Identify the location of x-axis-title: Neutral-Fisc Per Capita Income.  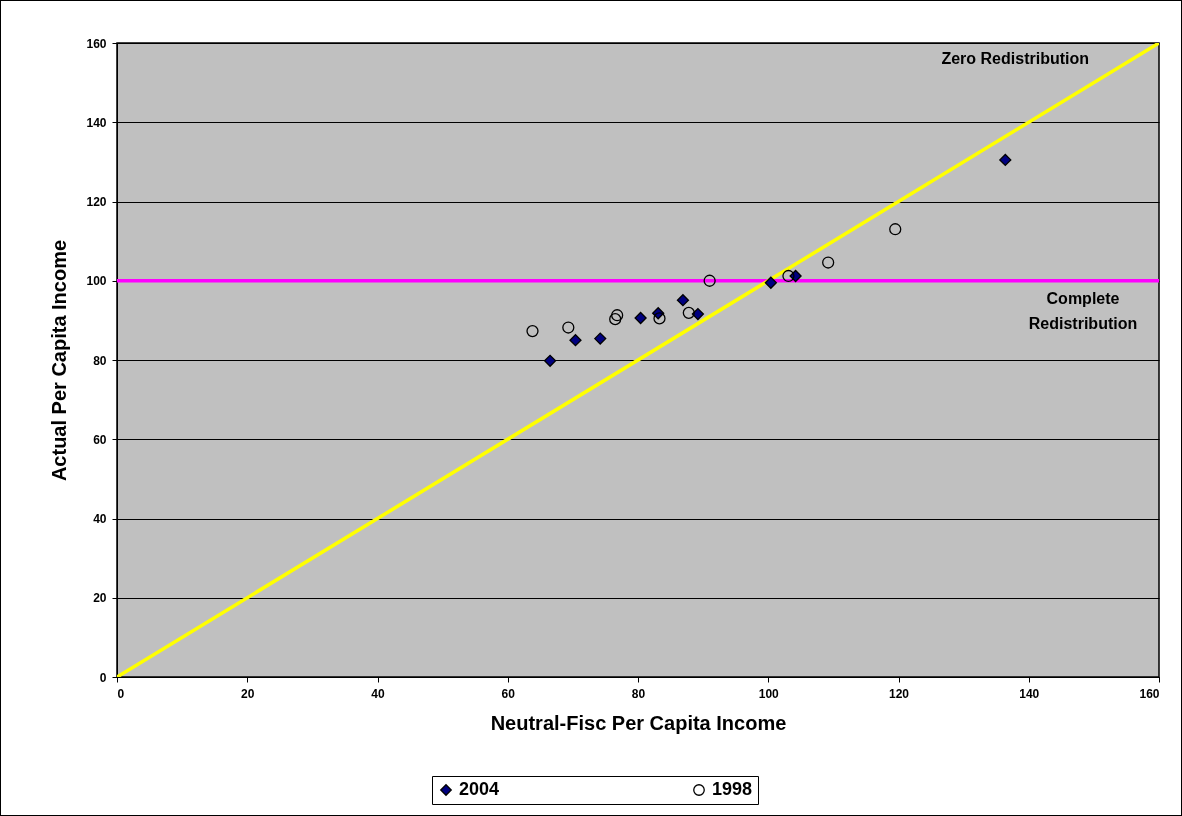
(638, 722).